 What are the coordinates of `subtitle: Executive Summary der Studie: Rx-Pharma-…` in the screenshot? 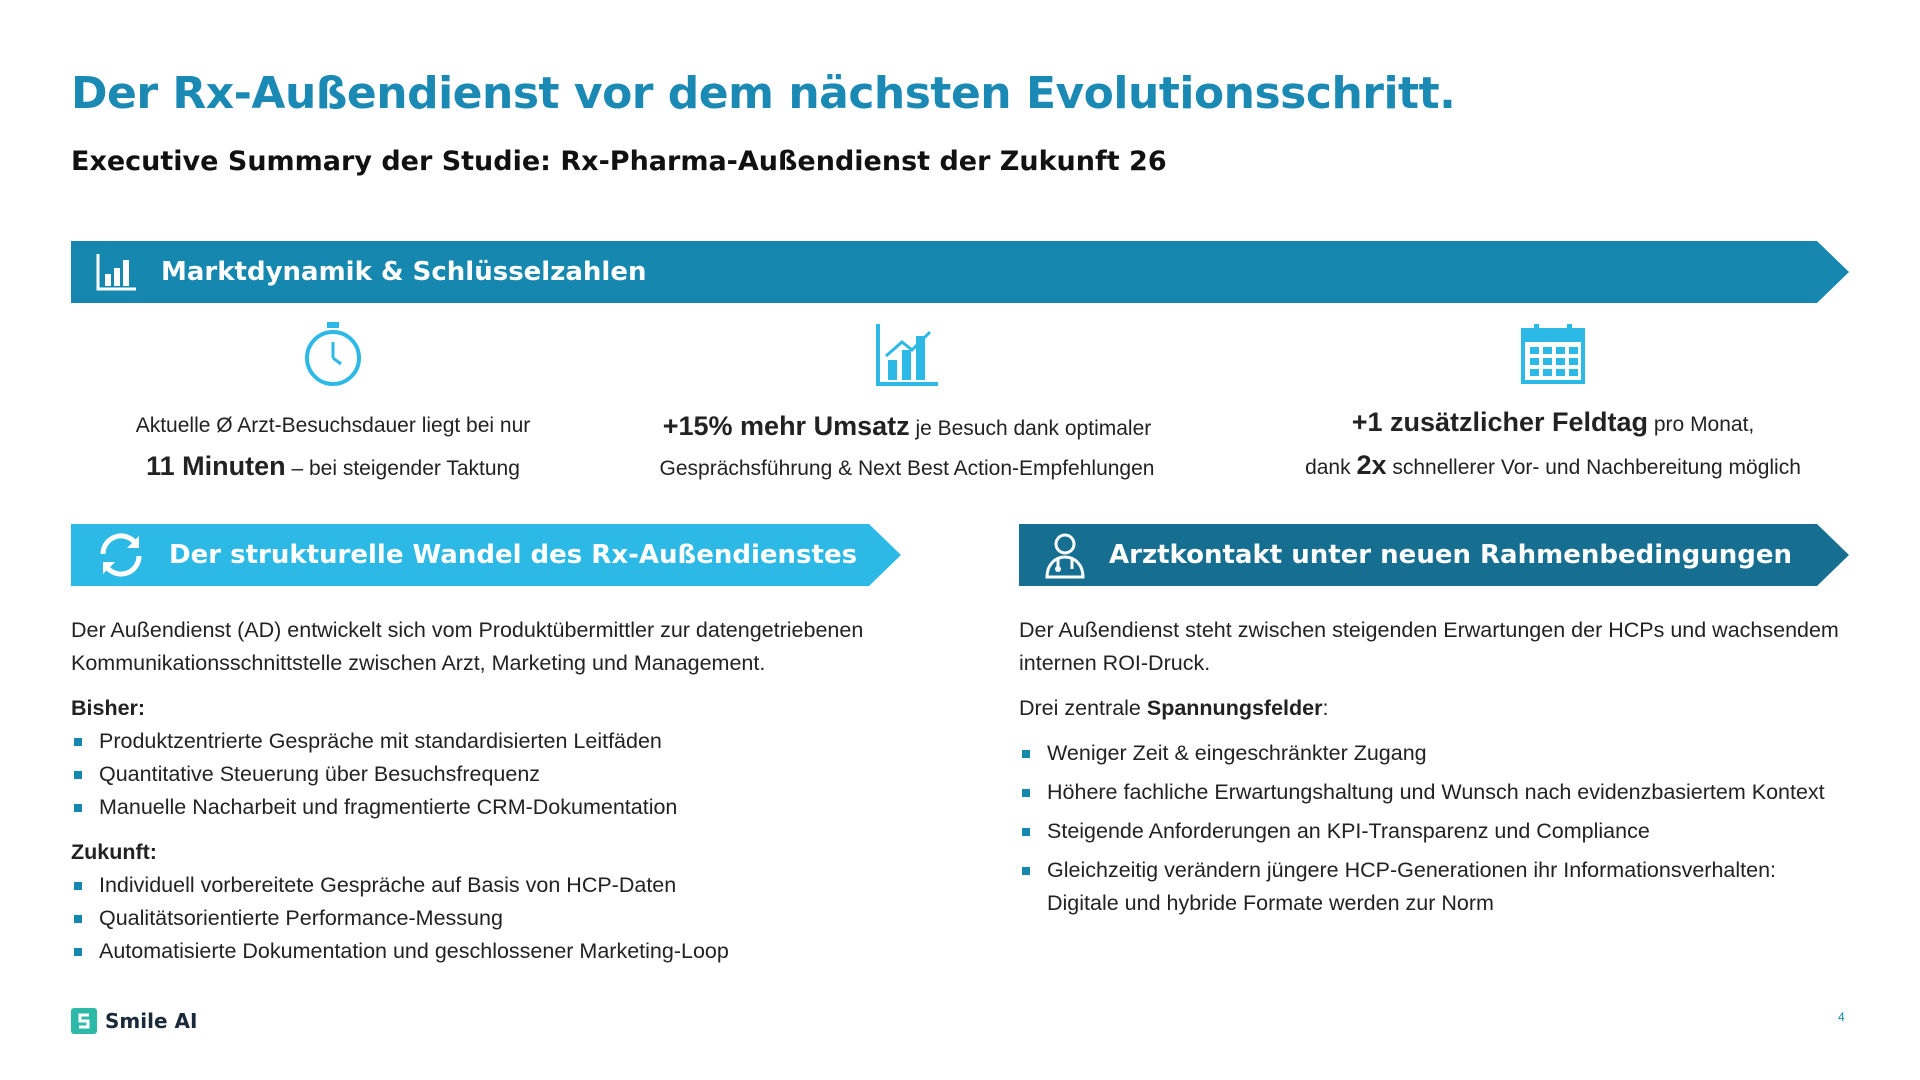 It's located at (619, 161).